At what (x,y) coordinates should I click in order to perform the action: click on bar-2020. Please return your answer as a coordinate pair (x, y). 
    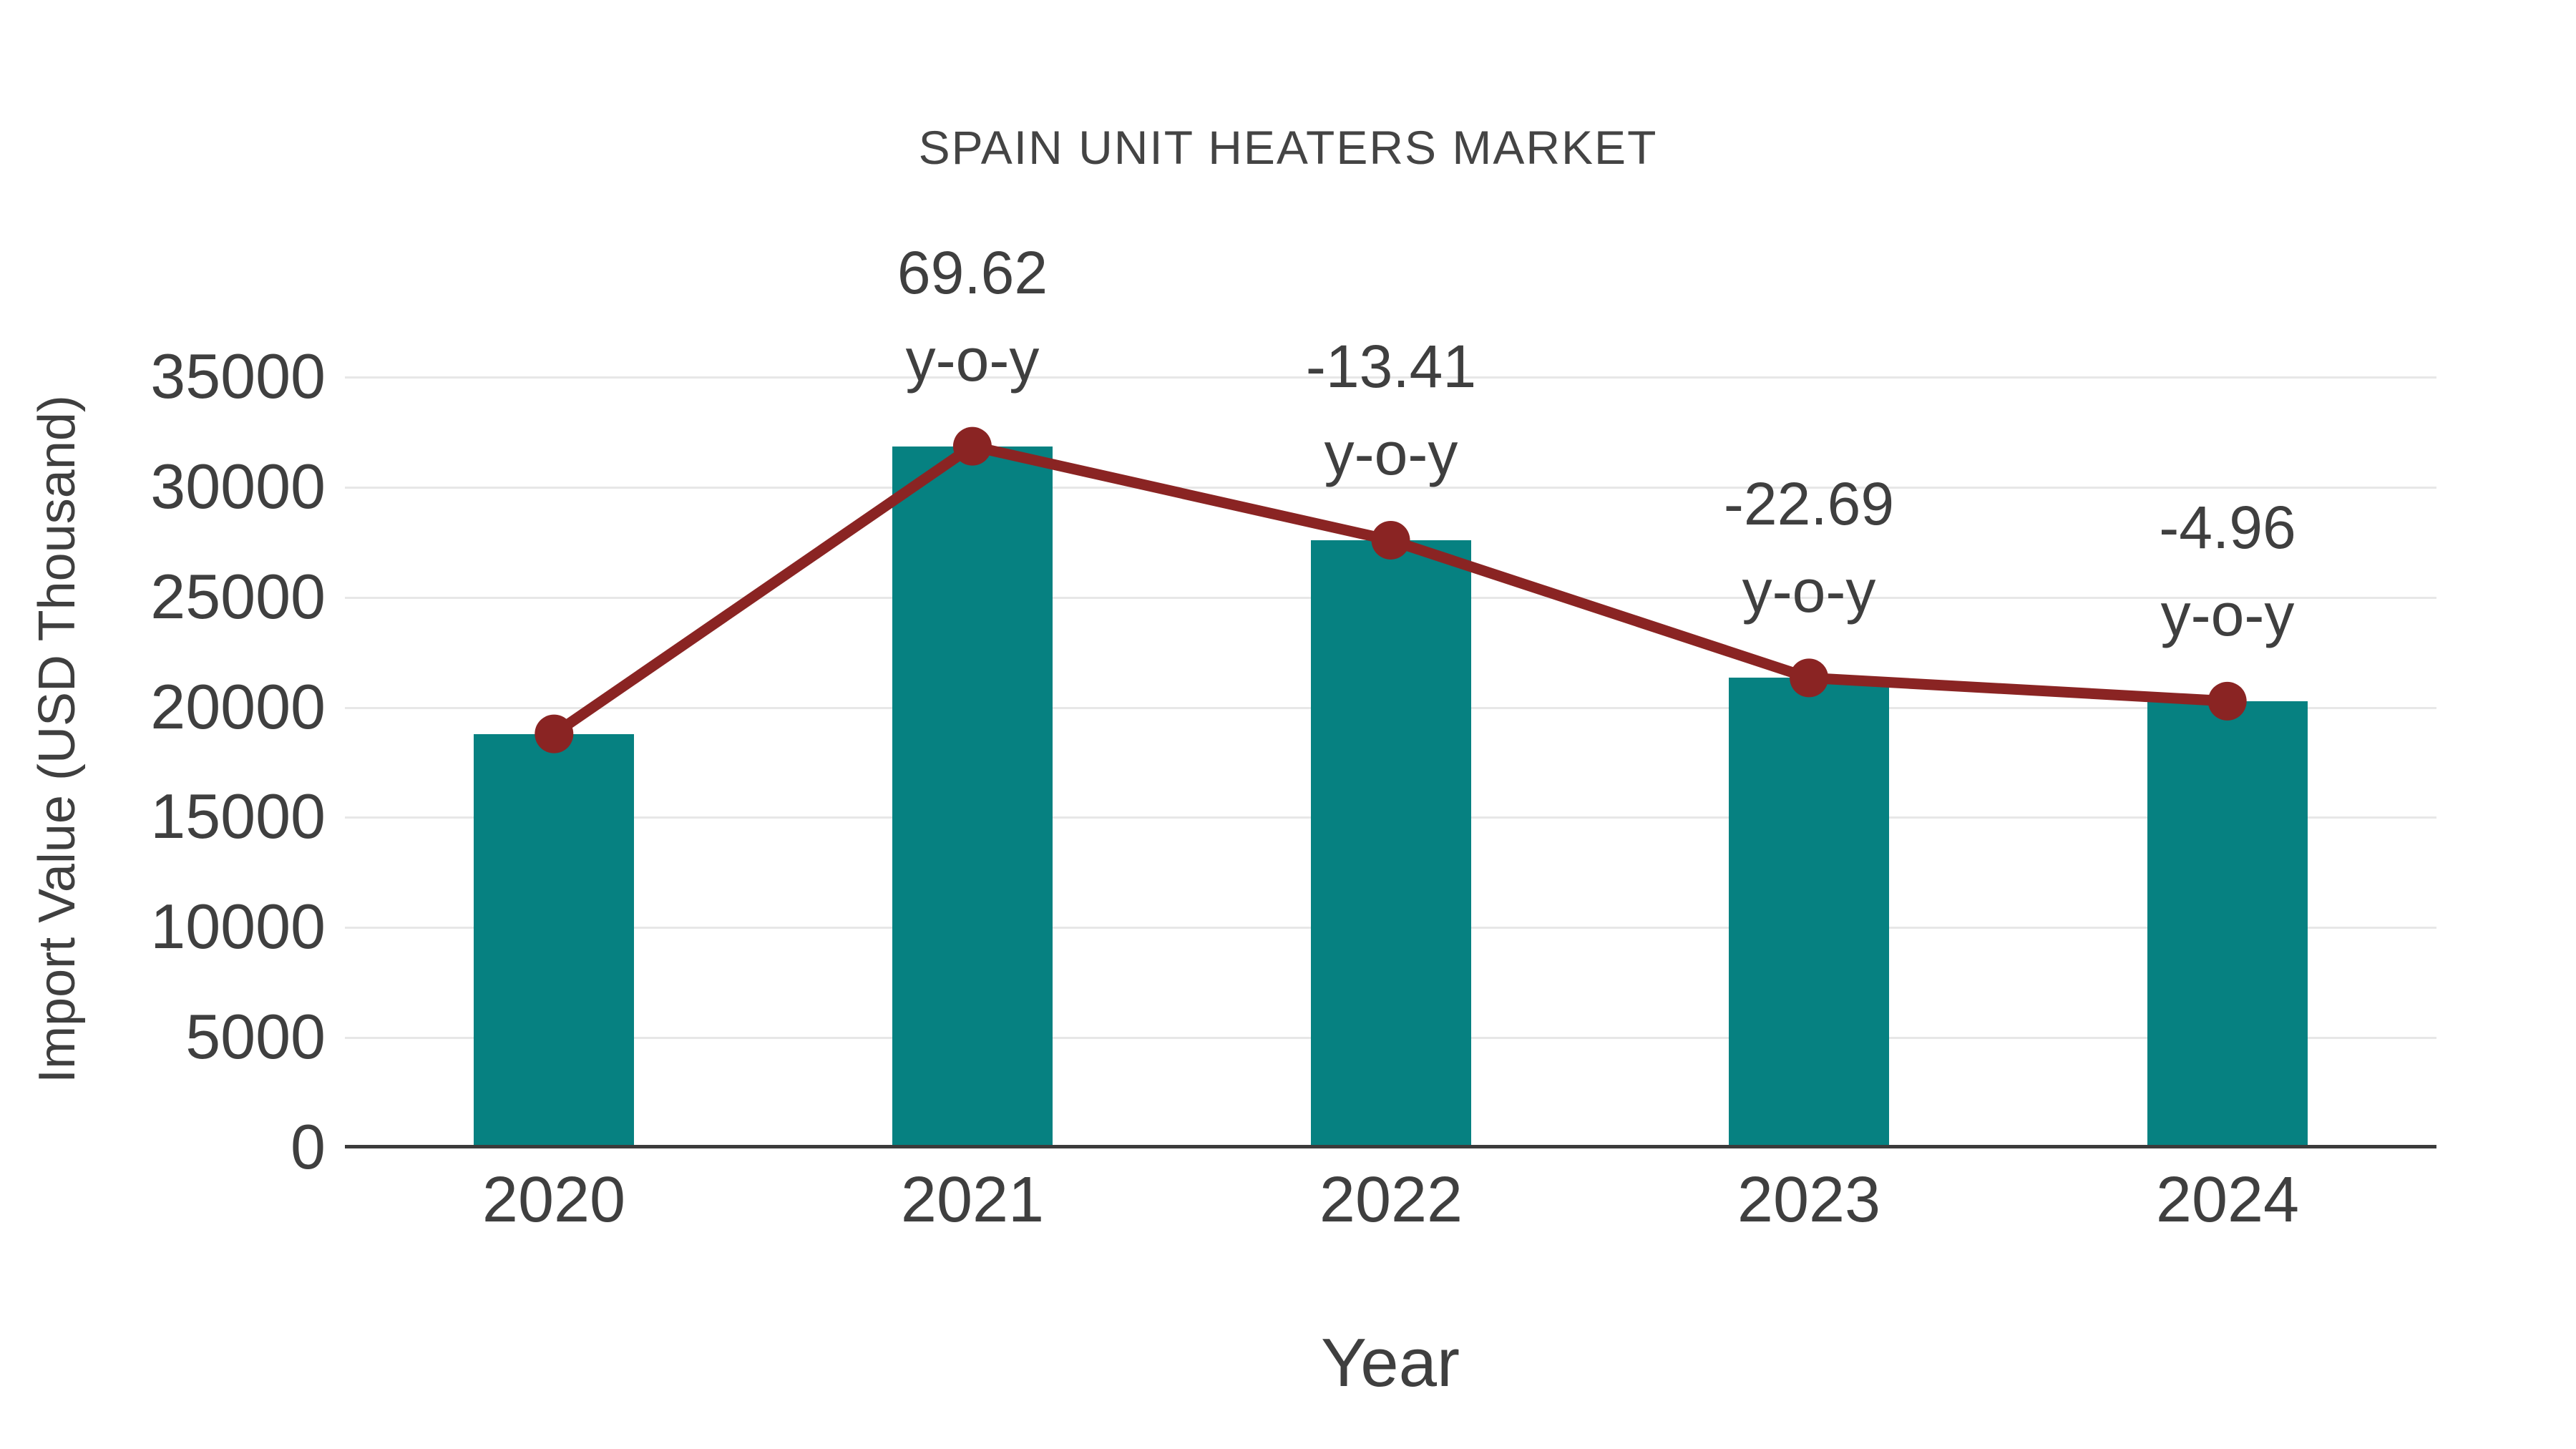
    Looking at the image, I should click on (554, 940).